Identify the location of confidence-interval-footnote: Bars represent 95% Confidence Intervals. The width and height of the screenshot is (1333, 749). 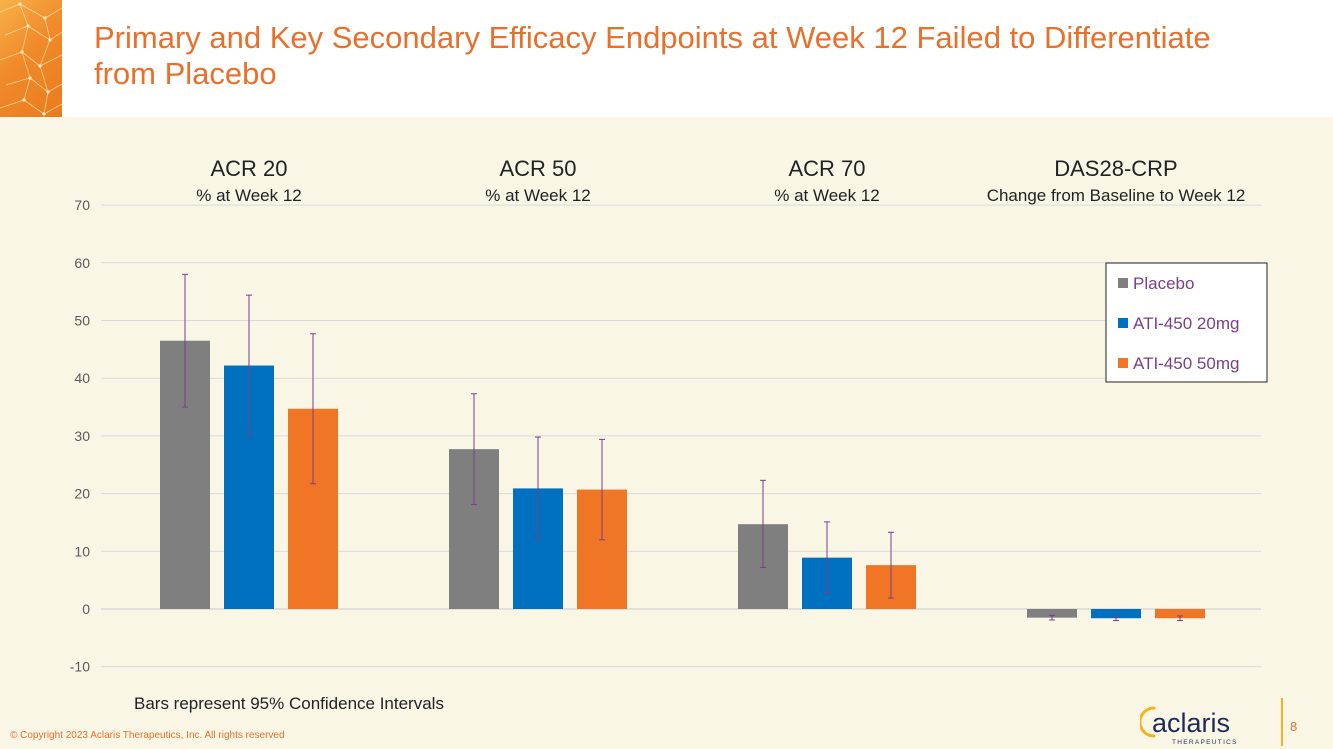
(289, 703).